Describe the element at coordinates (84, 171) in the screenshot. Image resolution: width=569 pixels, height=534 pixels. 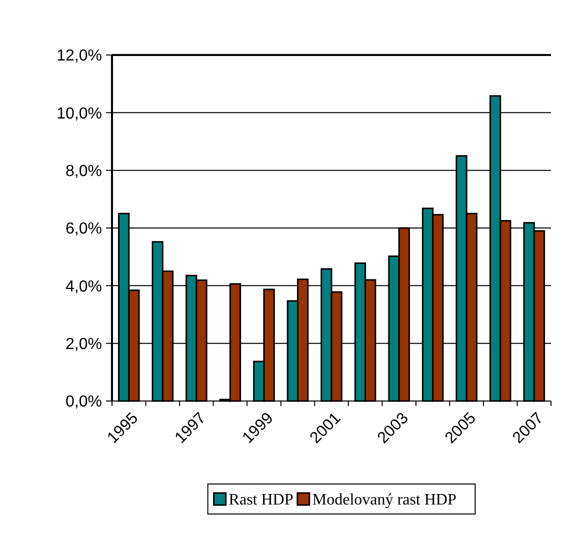
I see `y-tick-label: 8,0%` at that location.